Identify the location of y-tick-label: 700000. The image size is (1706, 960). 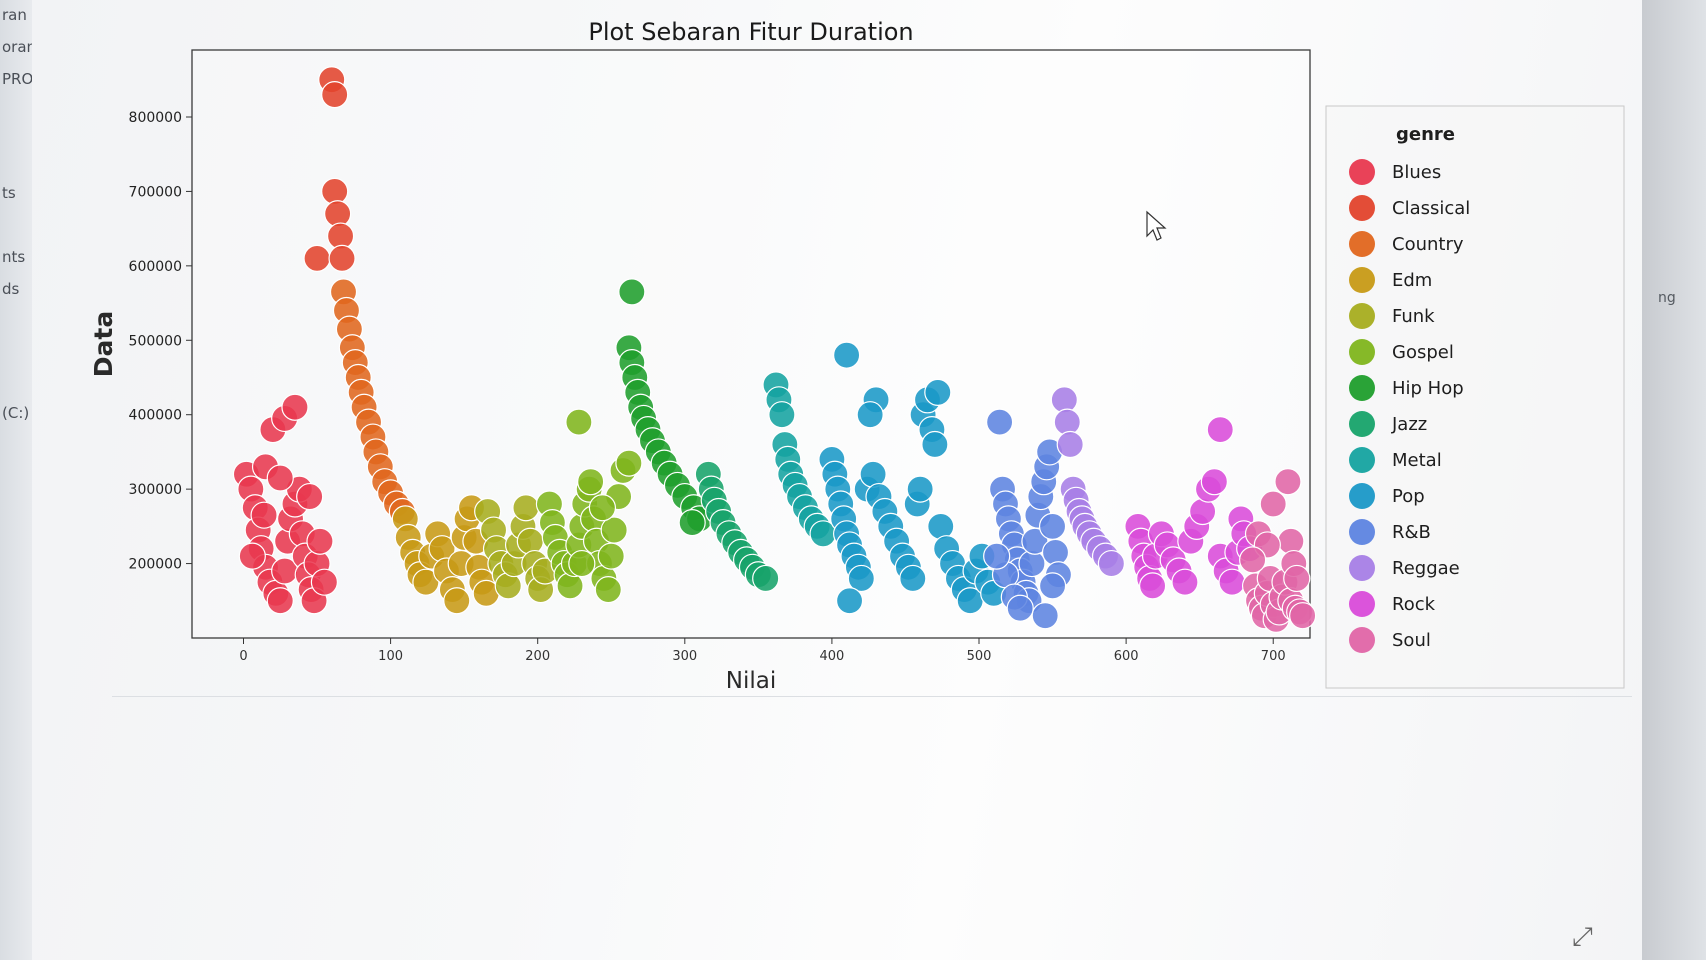
(155, 192).